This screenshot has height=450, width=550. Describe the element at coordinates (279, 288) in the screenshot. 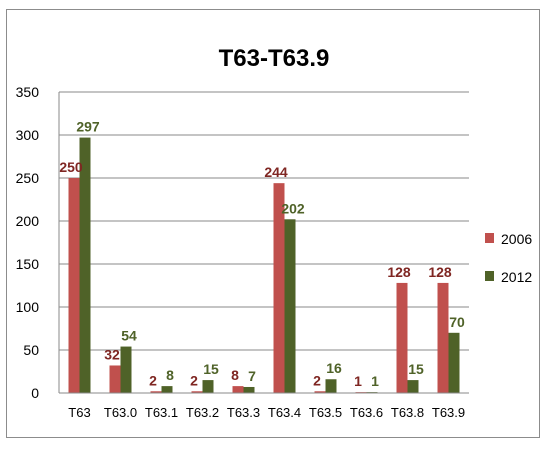

I see `bar-2006-T63.4` at that location.